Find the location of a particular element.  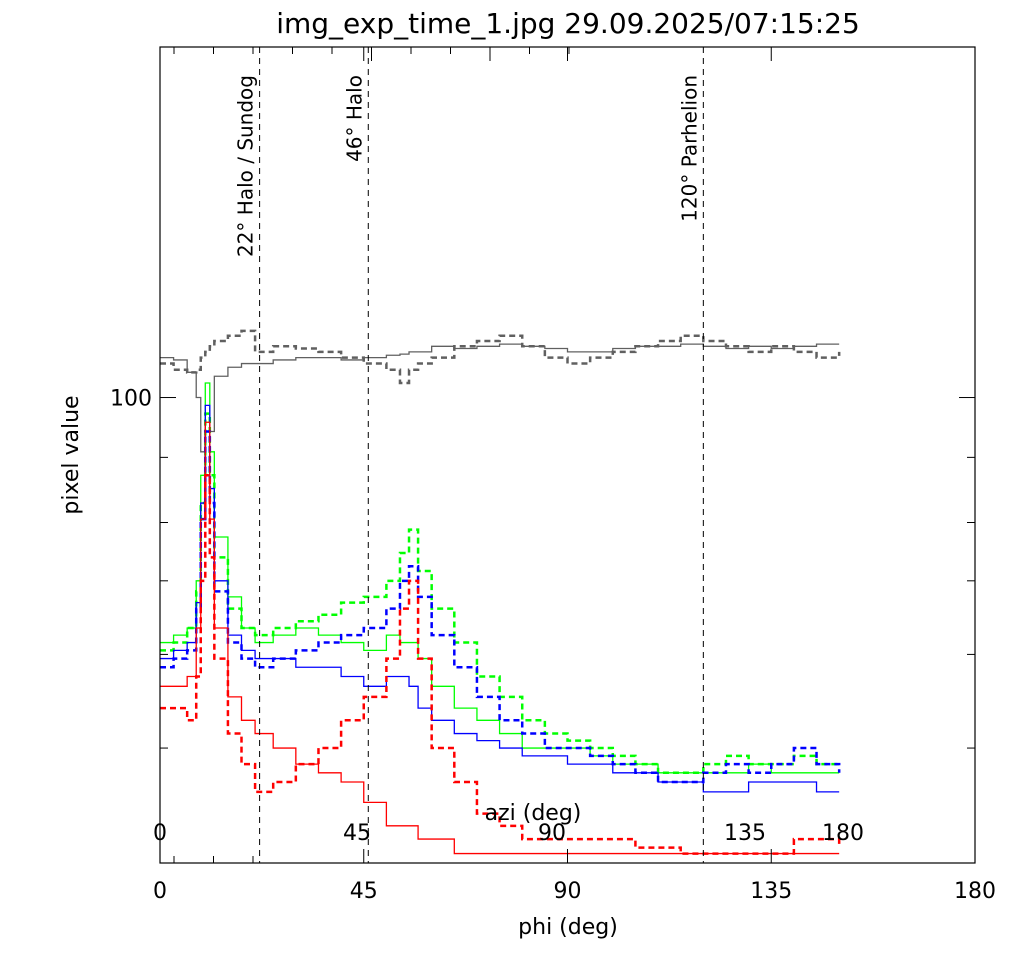

chart-title: img_exp_time_1.jpg 29.09.2025/07:15:25 is located at coordinates (568, 23).